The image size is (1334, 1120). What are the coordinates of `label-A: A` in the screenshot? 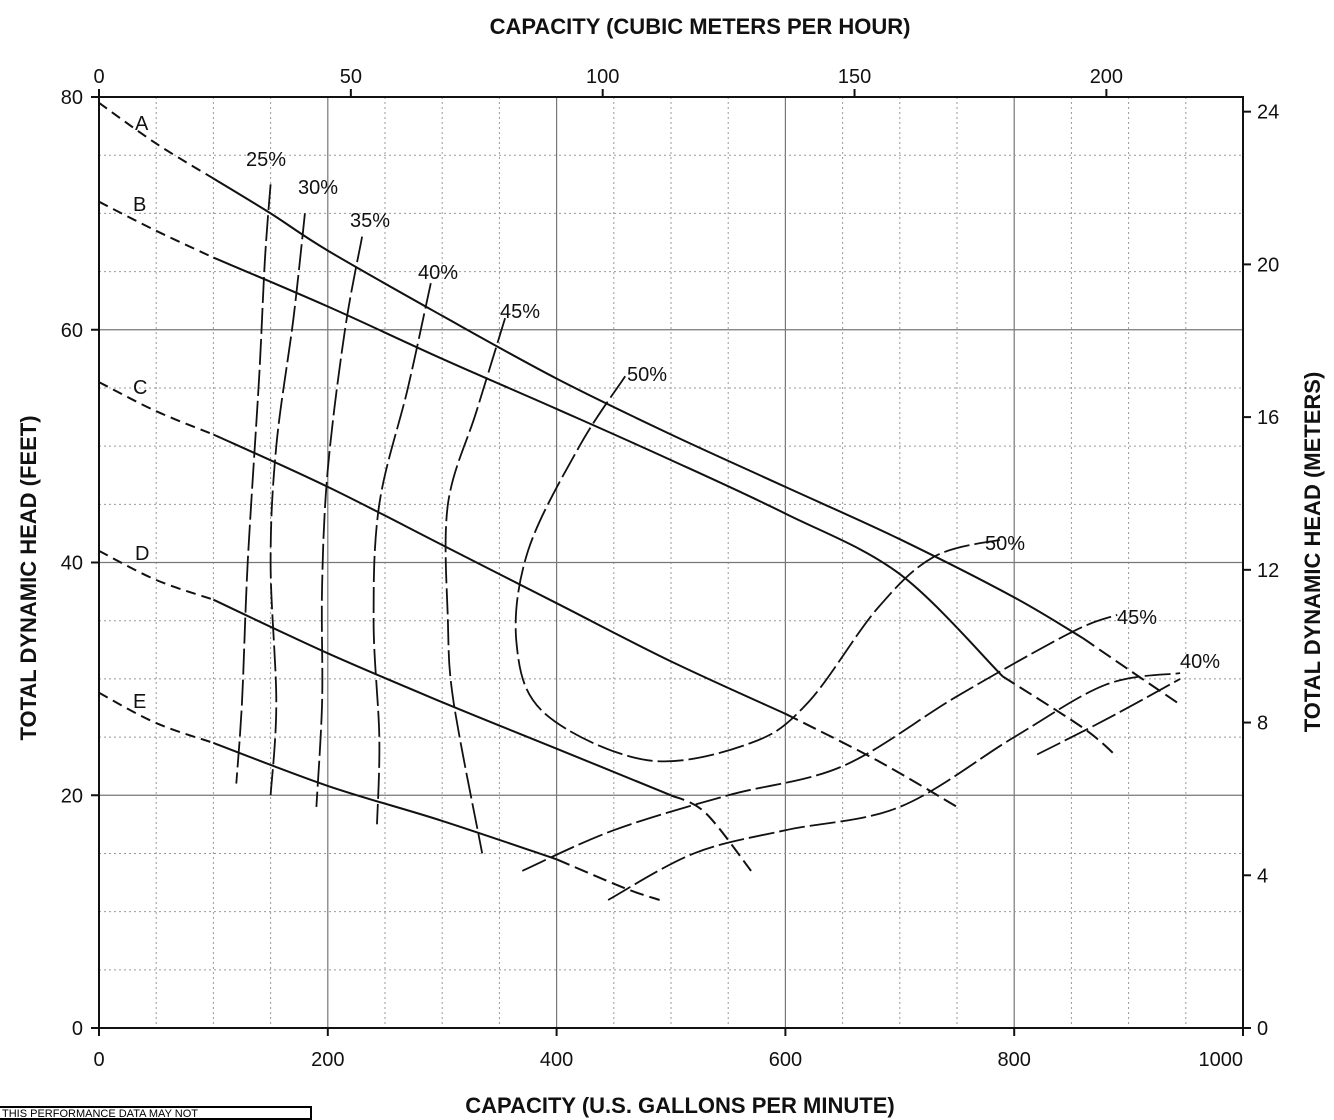 It's located at (142, 124).